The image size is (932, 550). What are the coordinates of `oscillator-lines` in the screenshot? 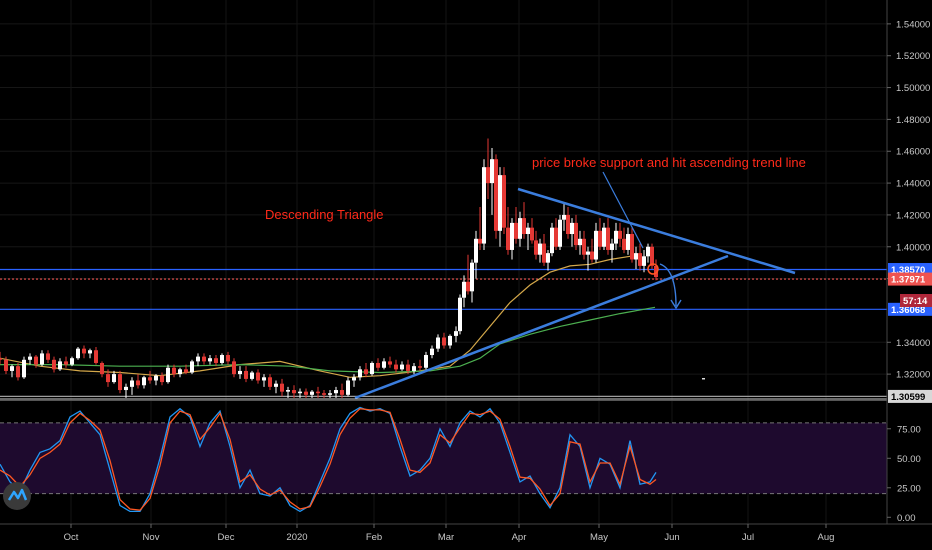 It's located at (328, 459).